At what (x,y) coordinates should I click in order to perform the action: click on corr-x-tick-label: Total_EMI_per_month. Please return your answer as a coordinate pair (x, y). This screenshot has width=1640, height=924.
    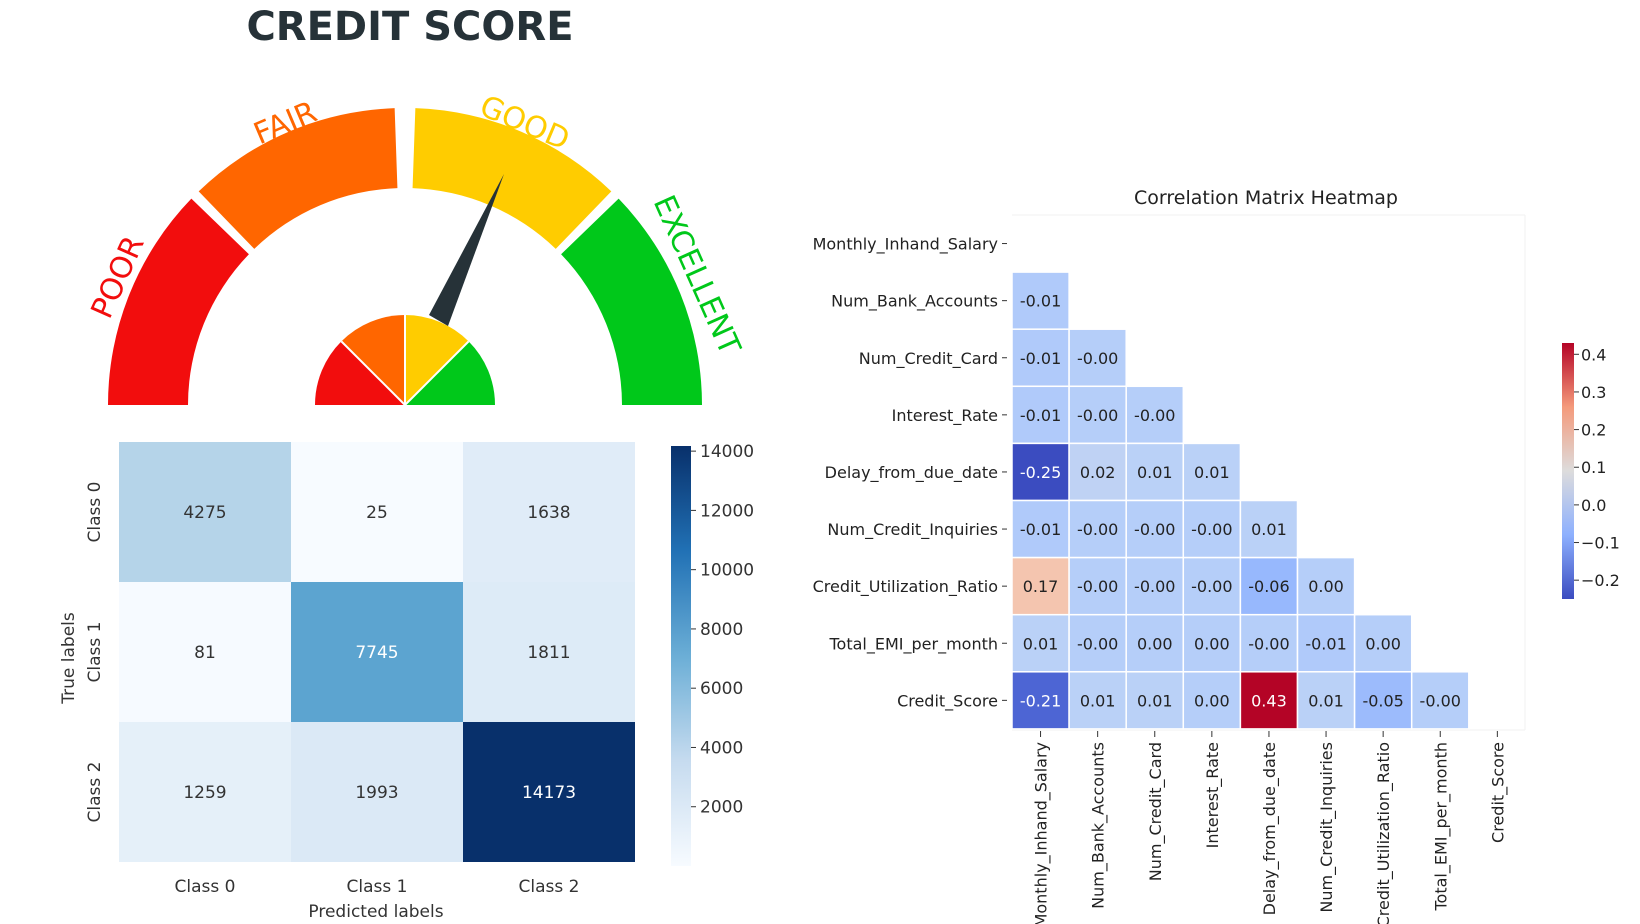
    Looking at the image, I should click on (1441, 827).